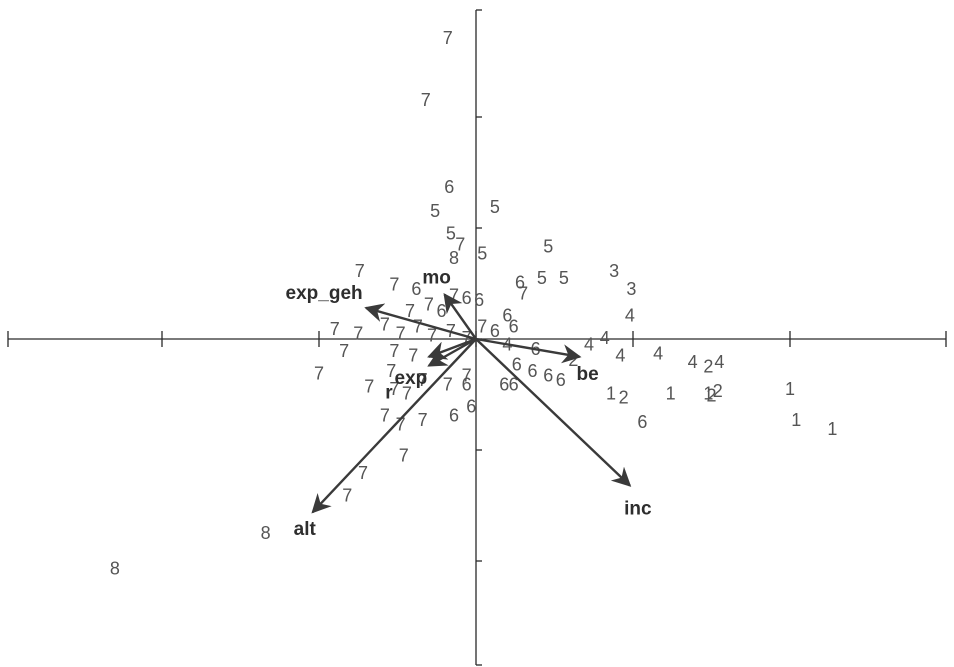 The height and width of the screenshot is (667, 954). What do you see at coordinates (638, 509) in the screenshot?
I see `vector-label-inc: inc` at bounding box center [638, 509].